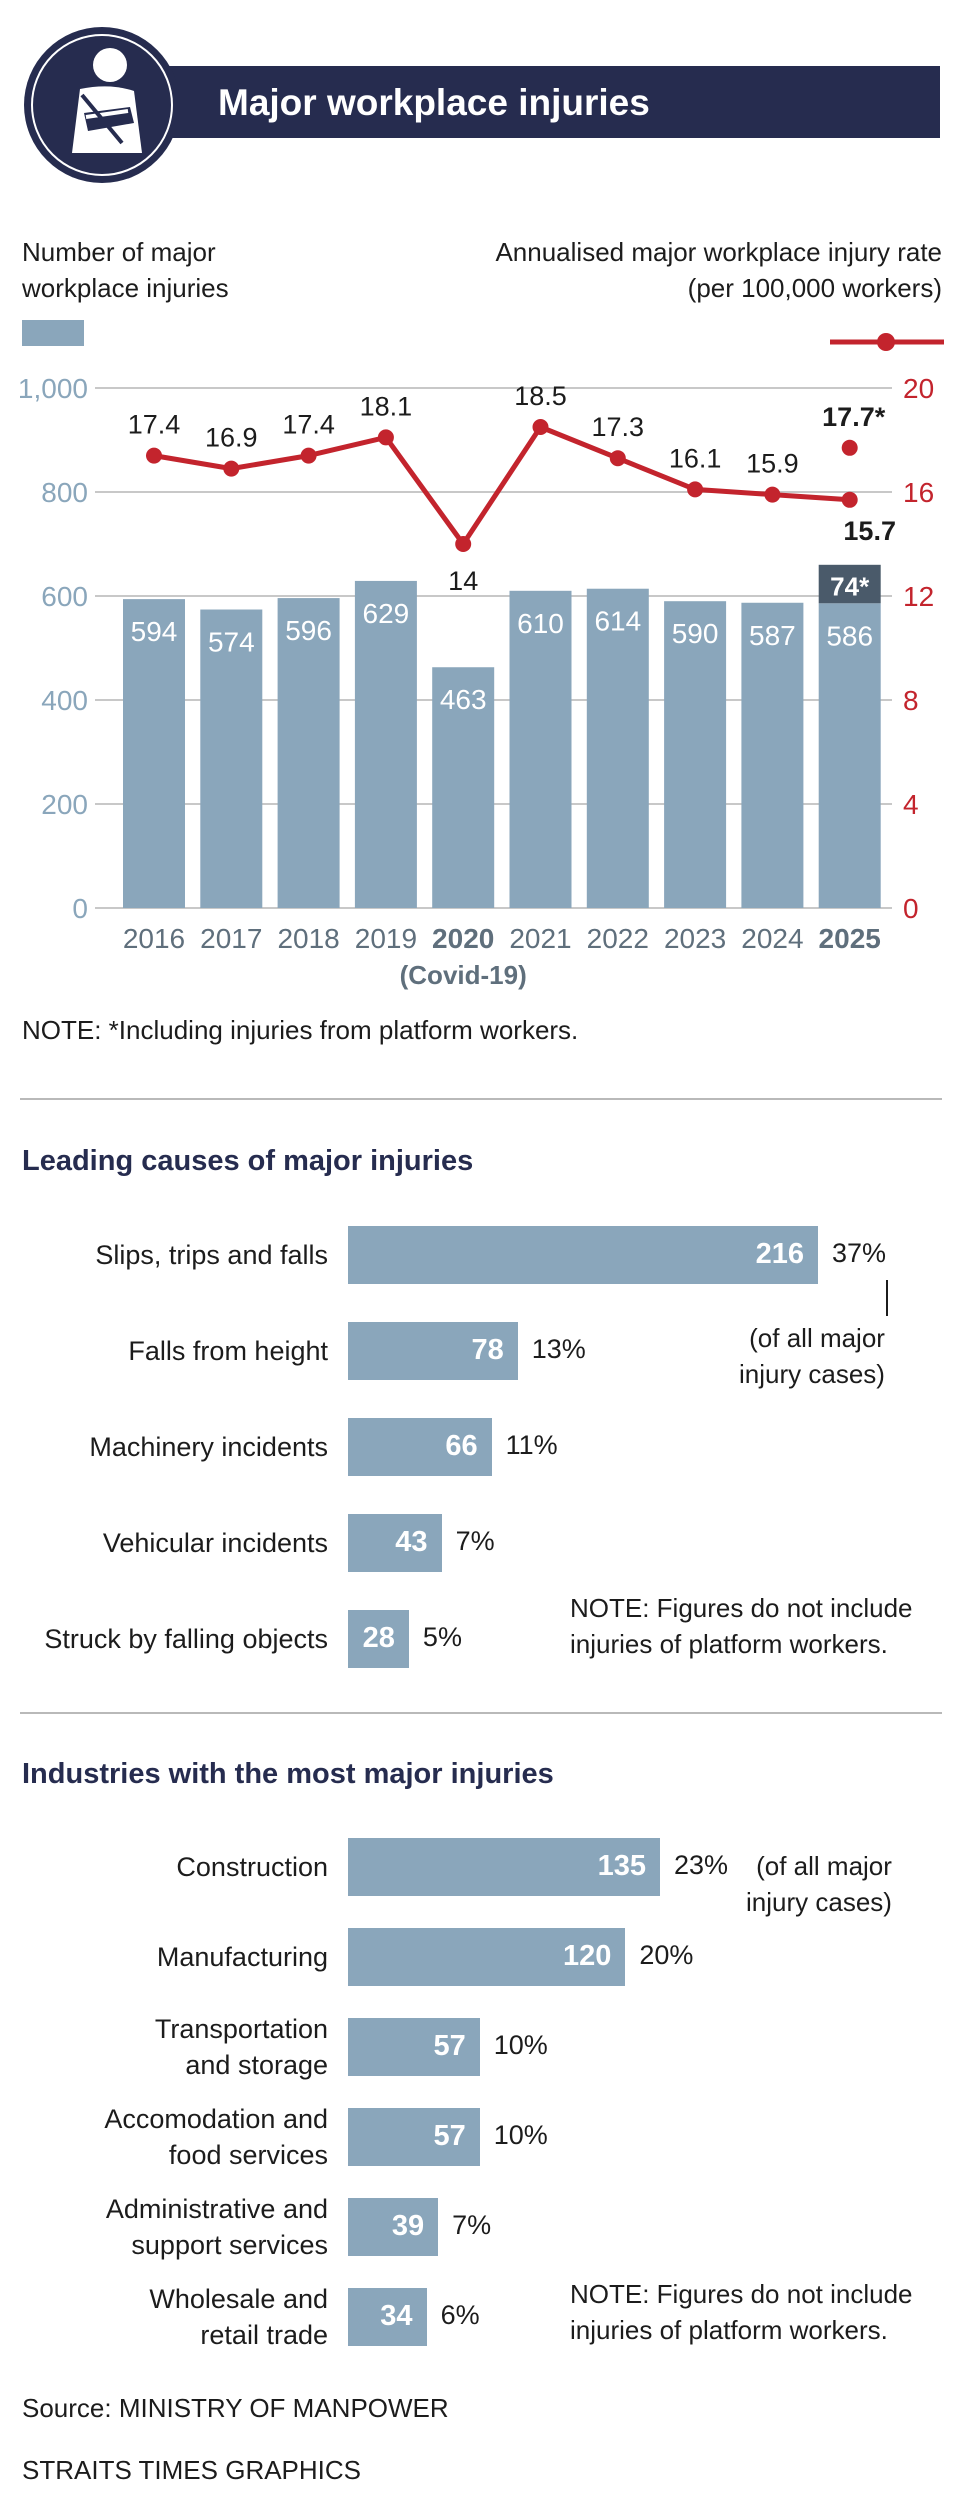 The image size is (960, 2506). What do you see at coordinates (695, 938) in the screenshot?
I see `x-tick-label: 2023` at bounding box center [695, 938].